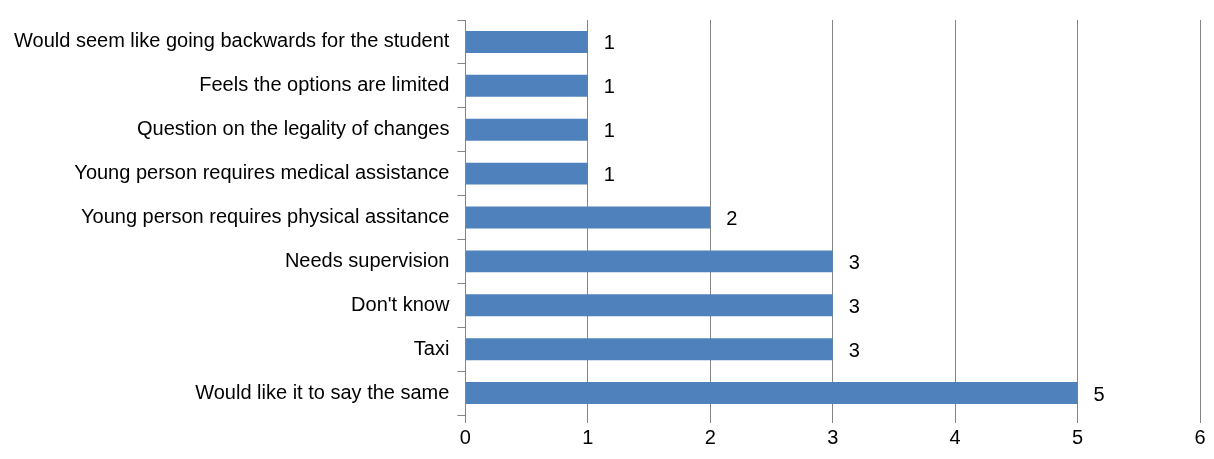 Image resolution: width=1214 pixels, height=459 pixels. I want to click on y-tick-label: Needs supervision, so click(367, 259).